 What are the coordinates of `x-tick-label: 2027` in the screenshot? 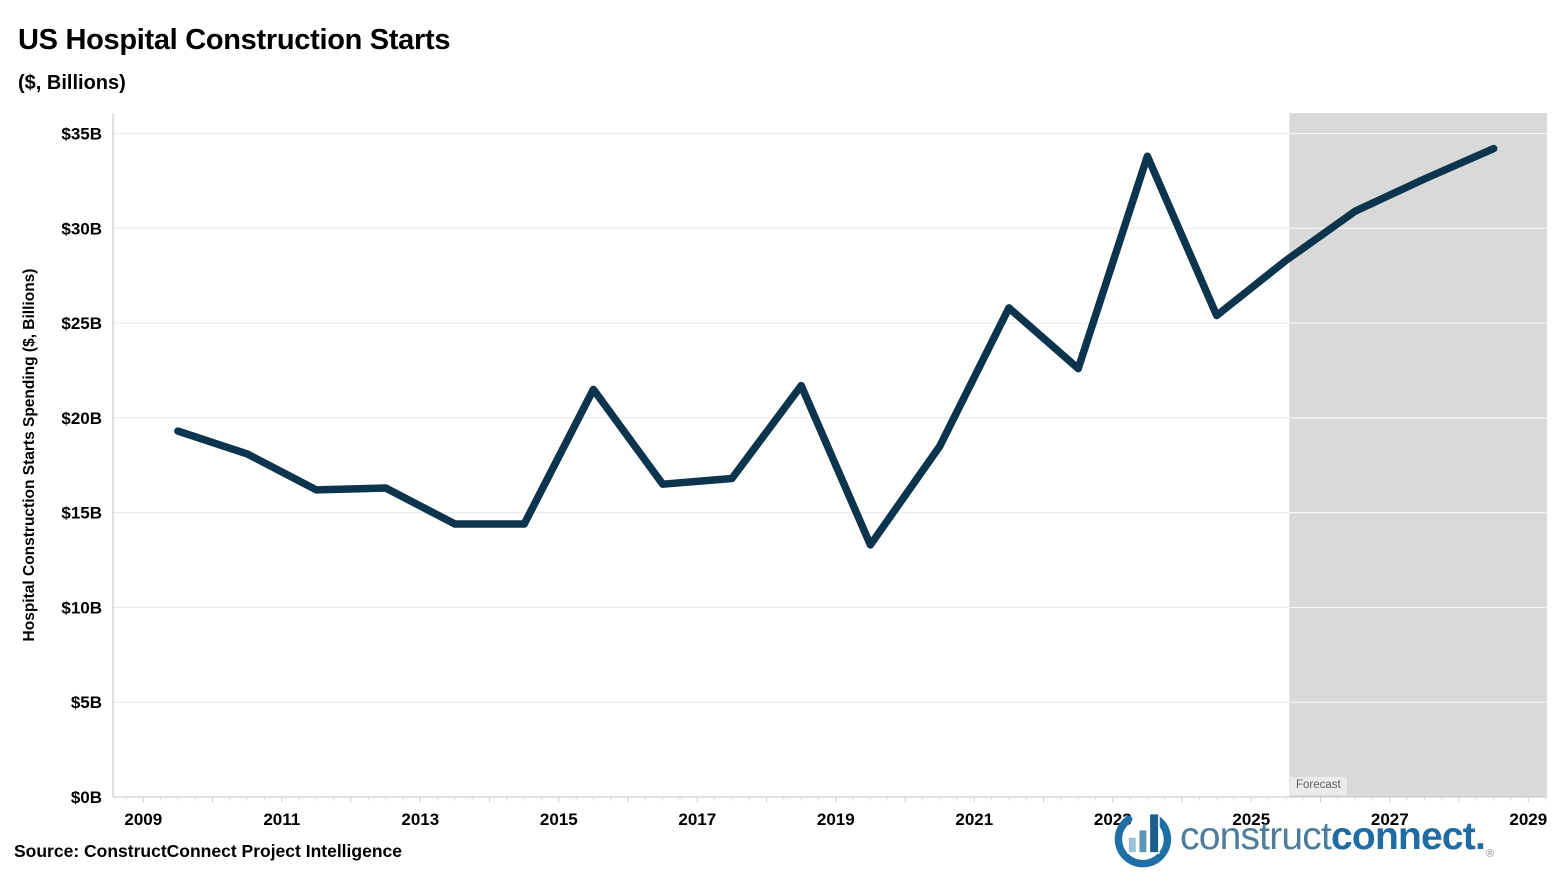 It's located at (1390, 819).